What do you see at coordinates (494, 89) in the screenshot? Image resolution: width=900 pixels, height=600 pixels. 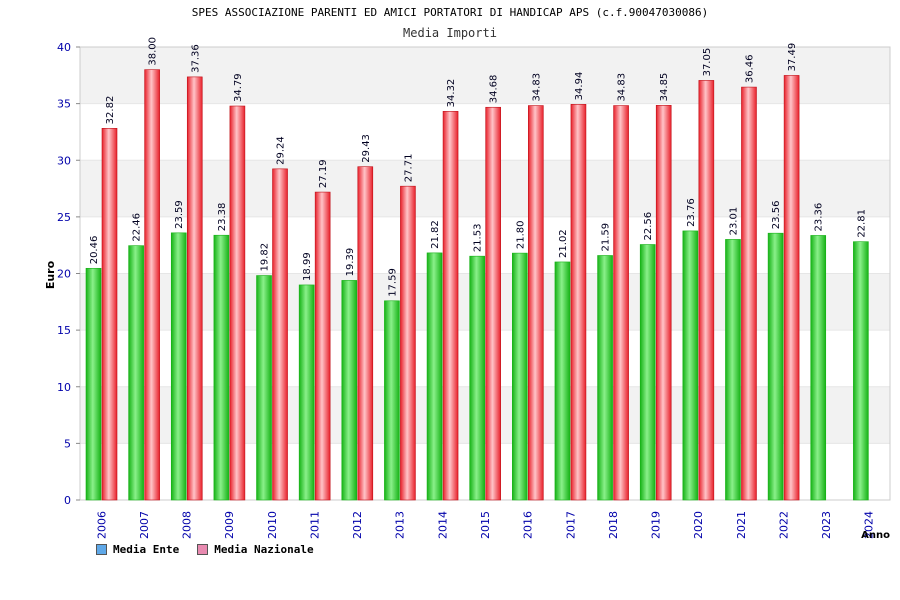 I see `data-label: 34.68` at bounding box center [494, 89].